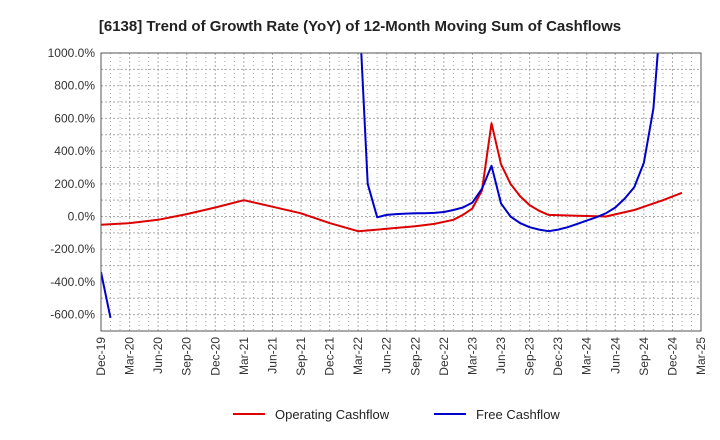 This screenshot has width=720, height=440. What do you see at coordinates (330, 356) in the screenshot?
I see `x-tick-label: Dec-21` at bounding box center [330, 356].